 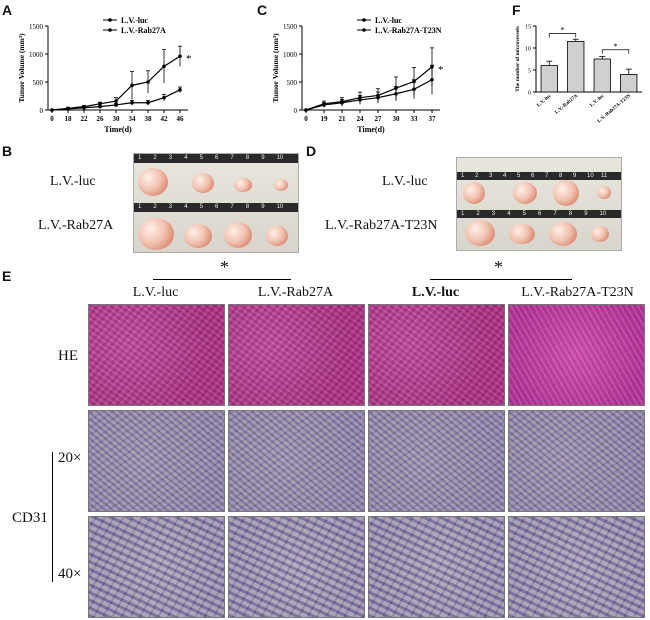 What do you see at coordinates (224, 267) in the screenshot?
I see `significance-star-left: *` at bounding box center [224, 267].